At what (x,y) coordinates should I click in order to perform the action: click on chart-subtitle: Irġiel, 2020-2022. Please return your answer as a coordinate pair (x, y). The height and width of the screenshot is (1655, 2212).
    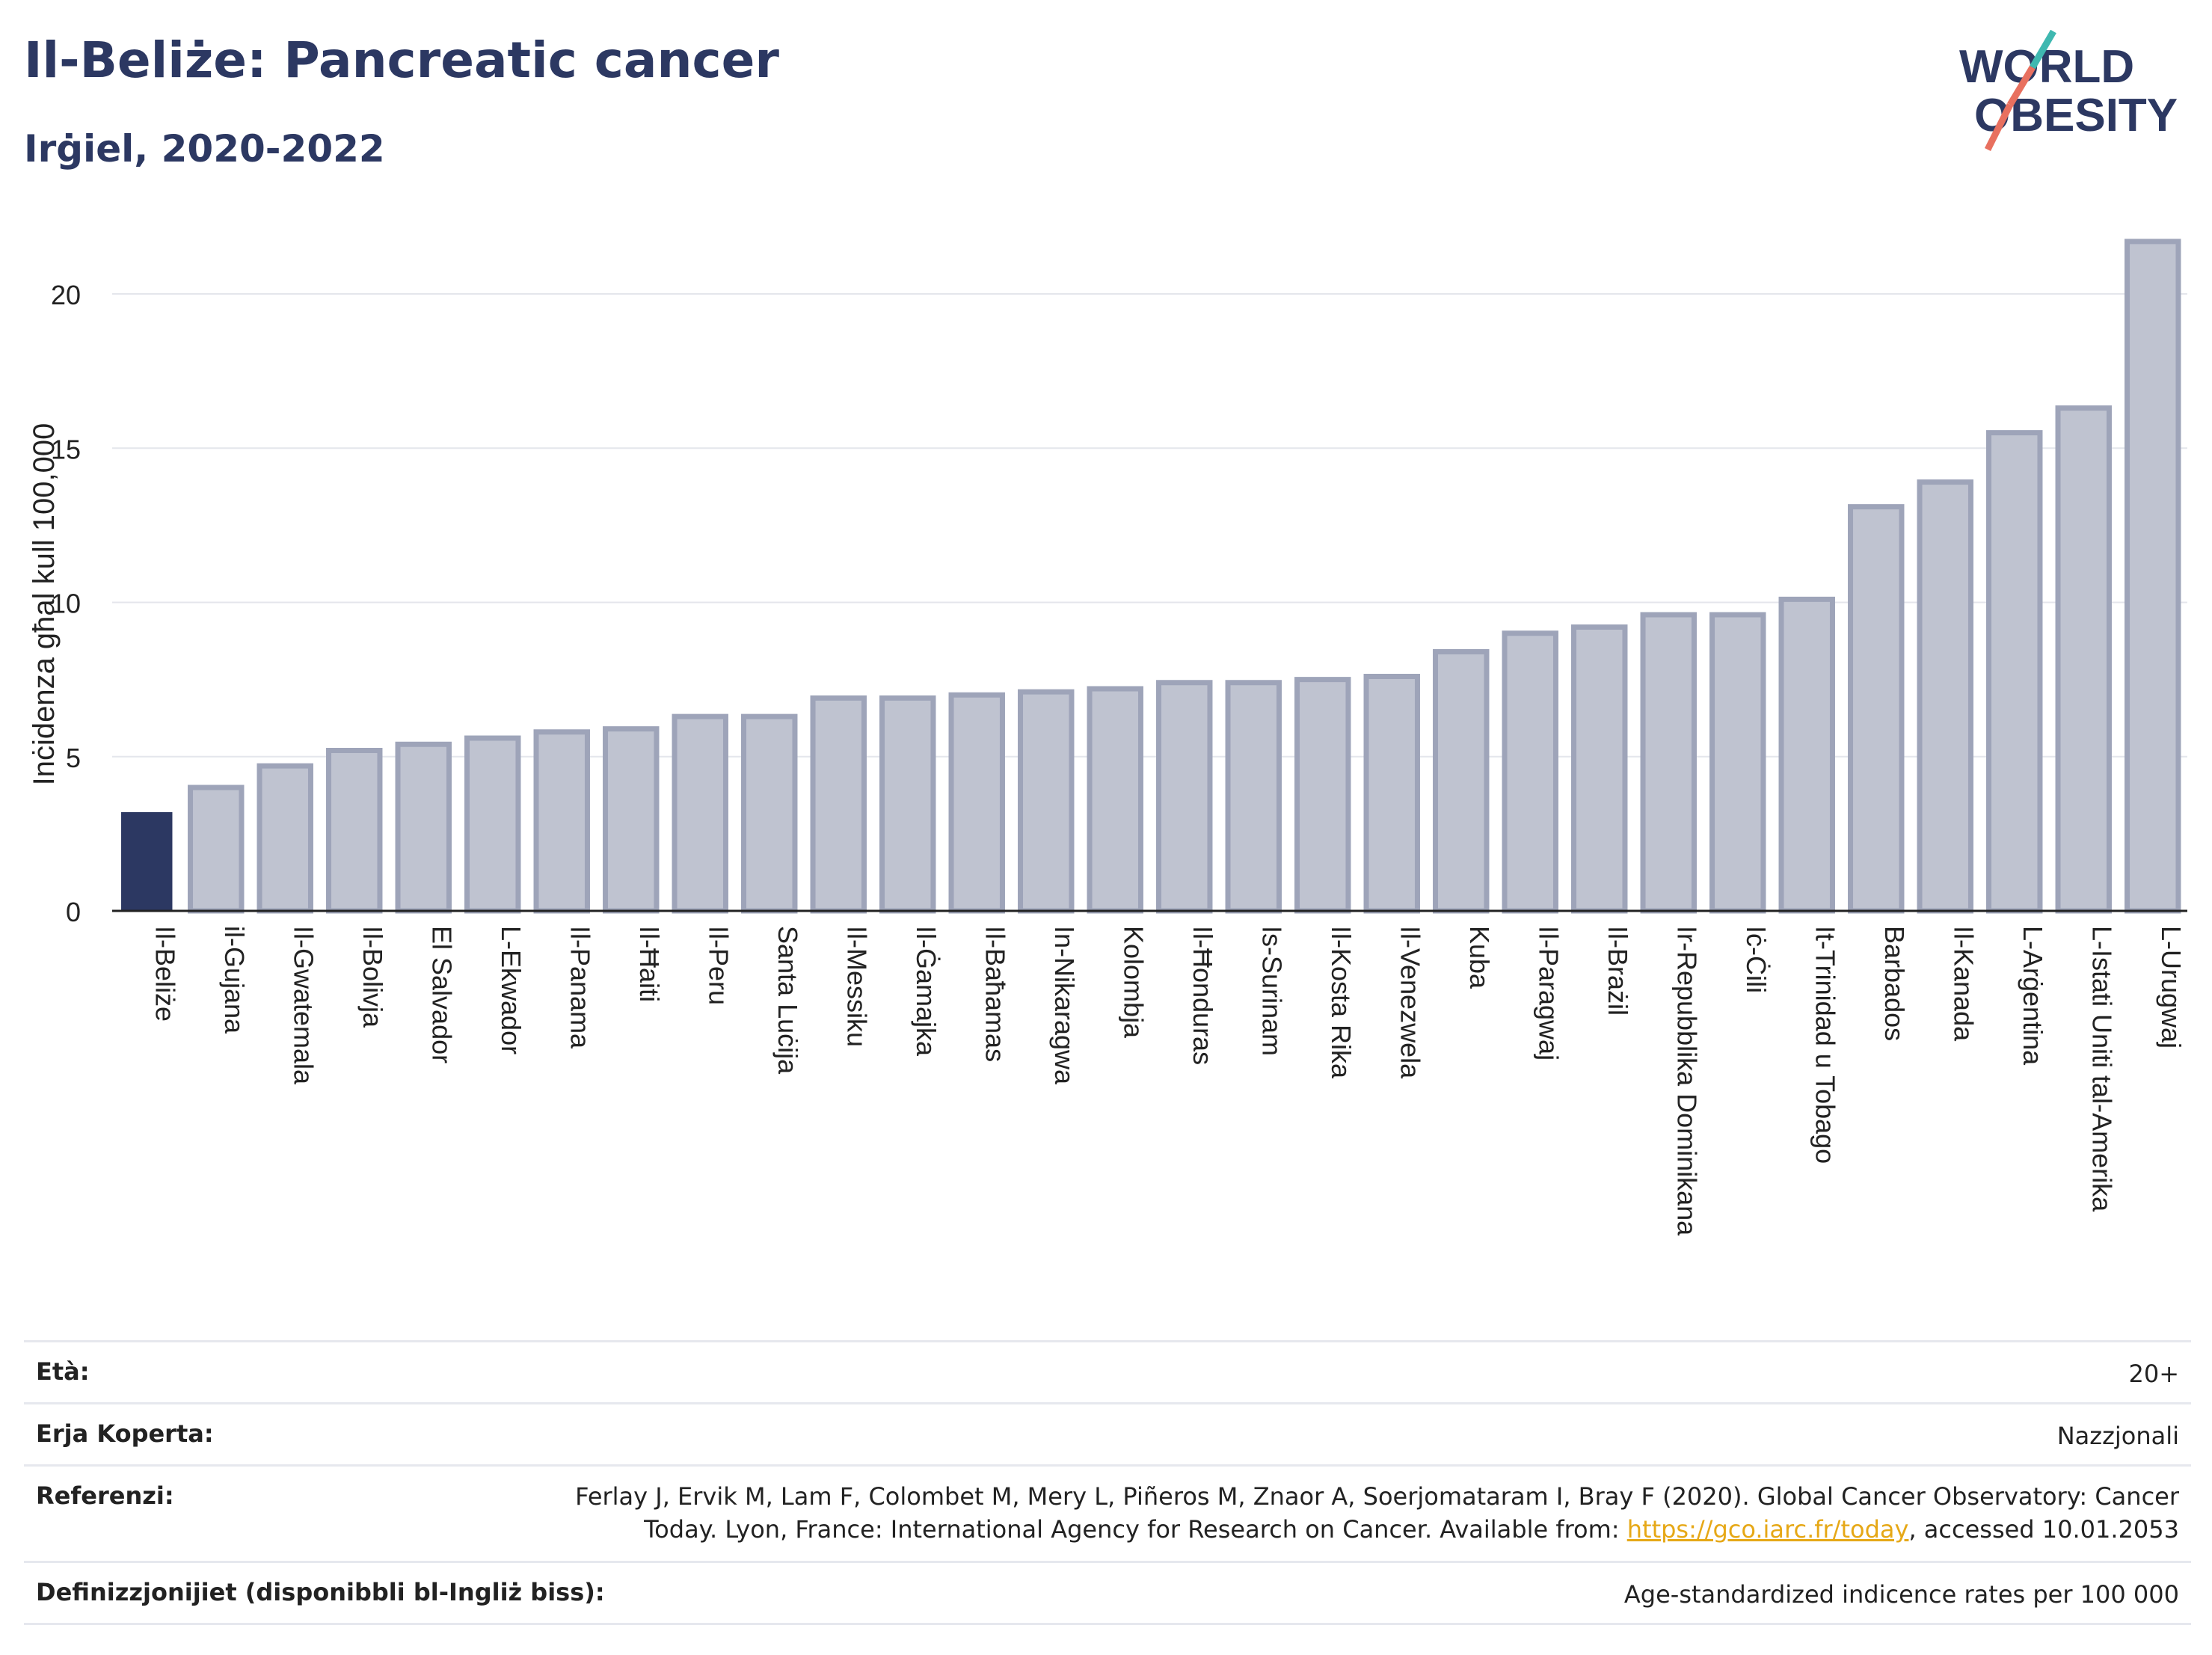
    Looking at the image, I should click on (204, 149).